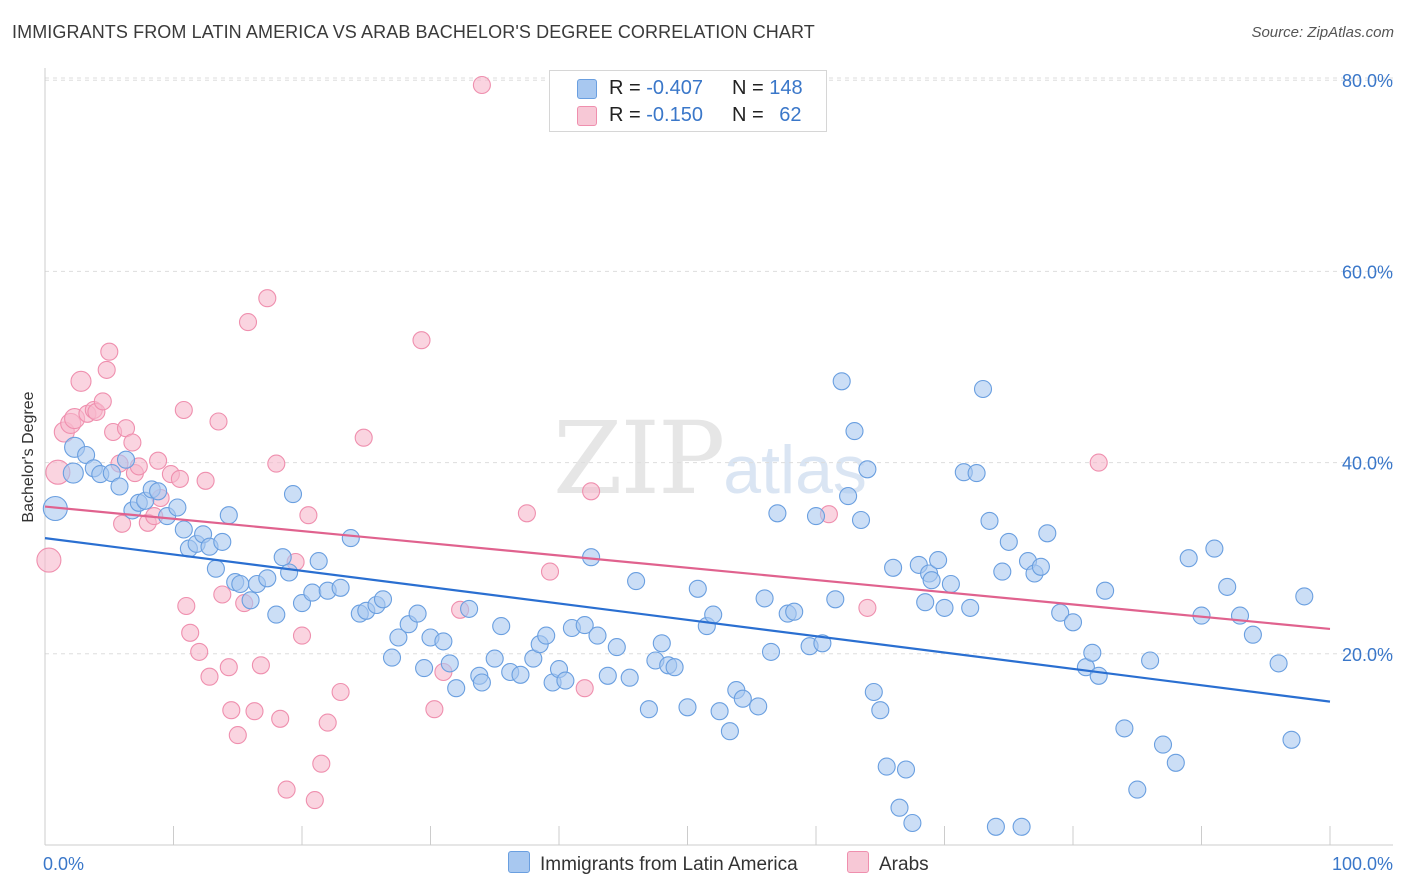  Describe the element at coordinates (656, 88) in the screenshot. I see `legend-r-latin-america: R = -0.407` at that location.